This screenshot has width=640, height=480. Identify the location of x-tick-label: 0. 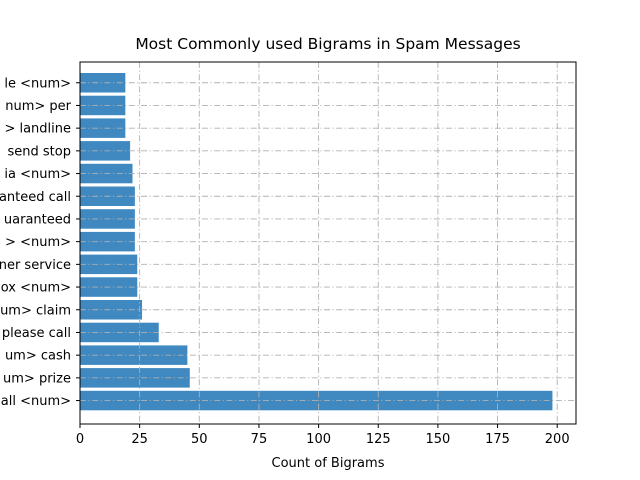
(80, 439).